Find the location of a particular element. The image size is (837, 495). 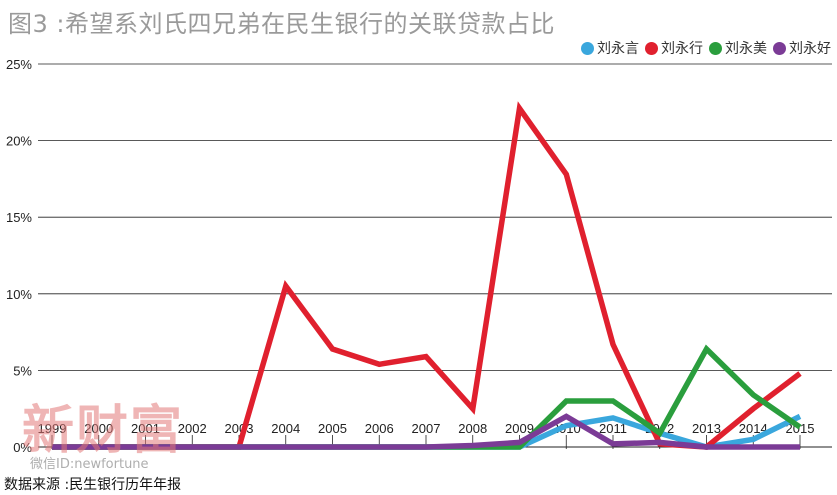

x-tick-label: 2008 is located at coordinates (472, 428).